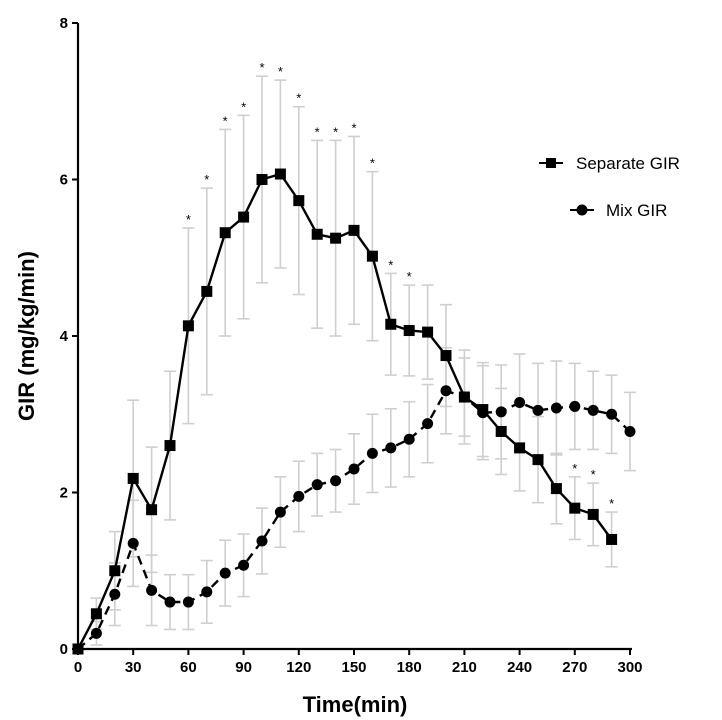 This screenshot has width=722, height=720. I want to click on legend-mix-marker, so click(582, 210).